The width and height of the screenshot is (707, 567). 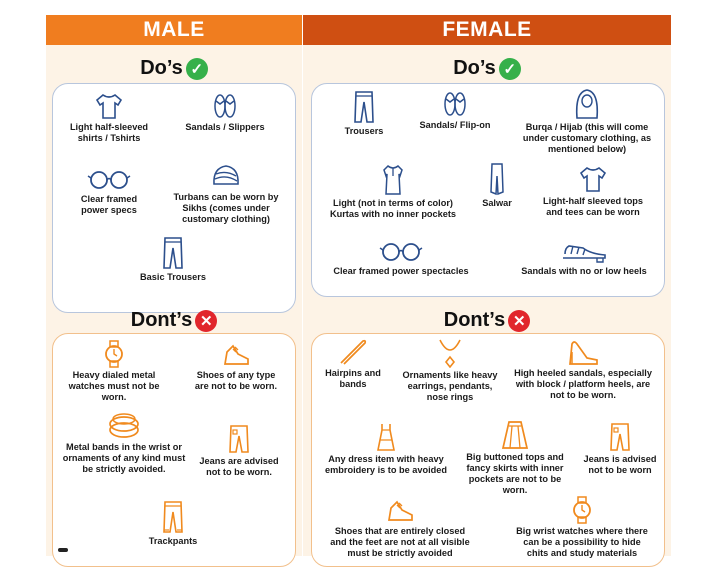 I want to click on female-do-item: Clear framed power spectacles, so click(x=401, y=258).